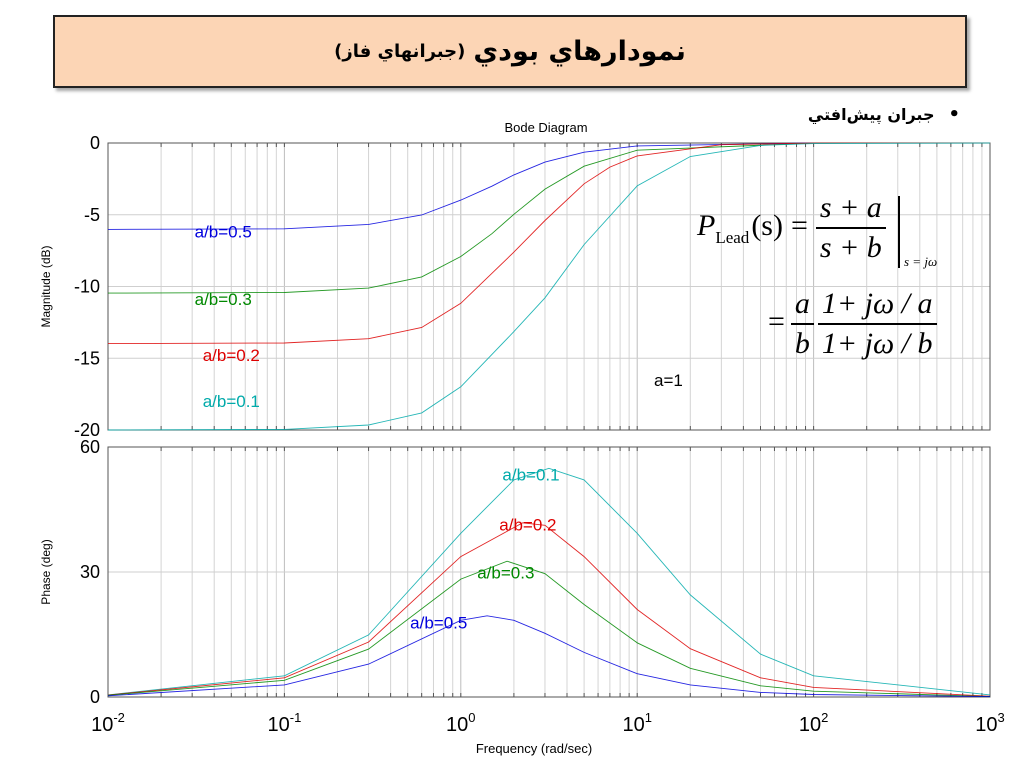  I want to click on formula-fraction-ab: a b, so click(802, 324).